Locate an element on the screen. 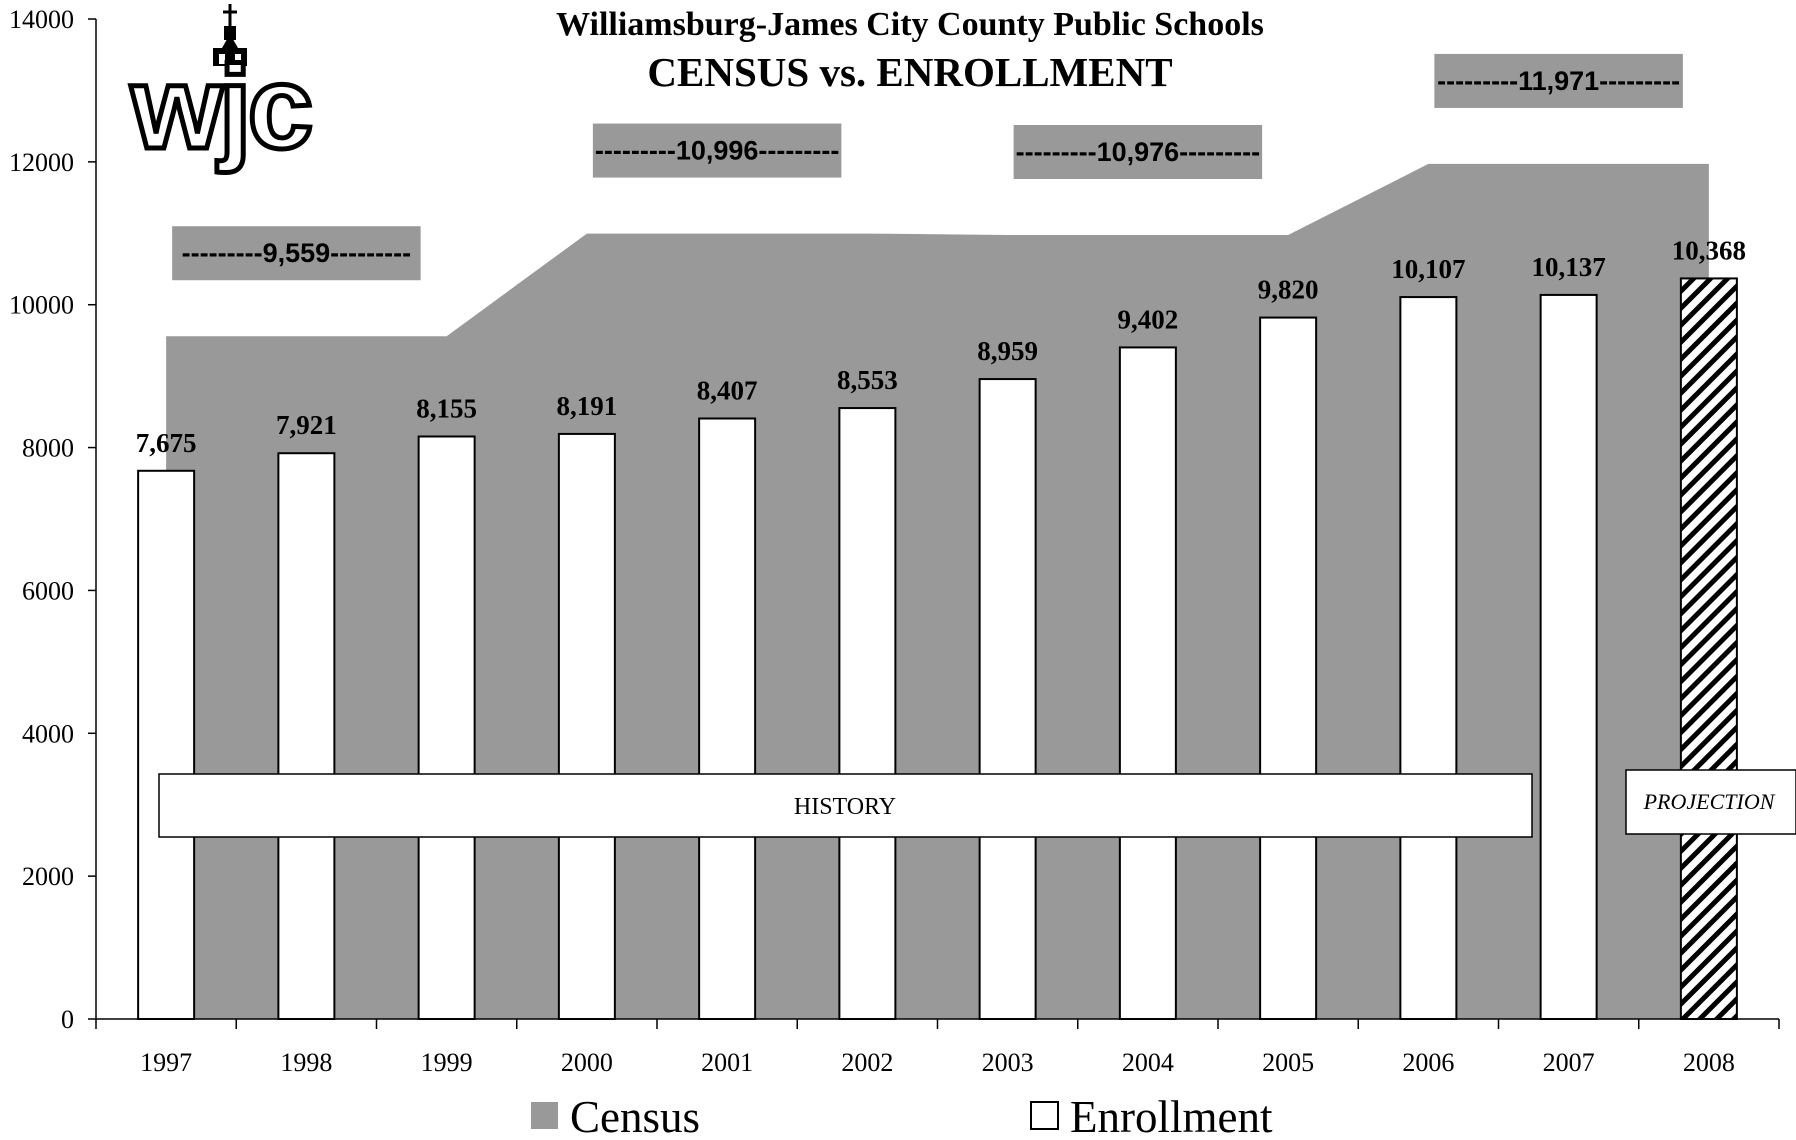  projection-label: PROJECTION is located at coordinates (1709, 801).